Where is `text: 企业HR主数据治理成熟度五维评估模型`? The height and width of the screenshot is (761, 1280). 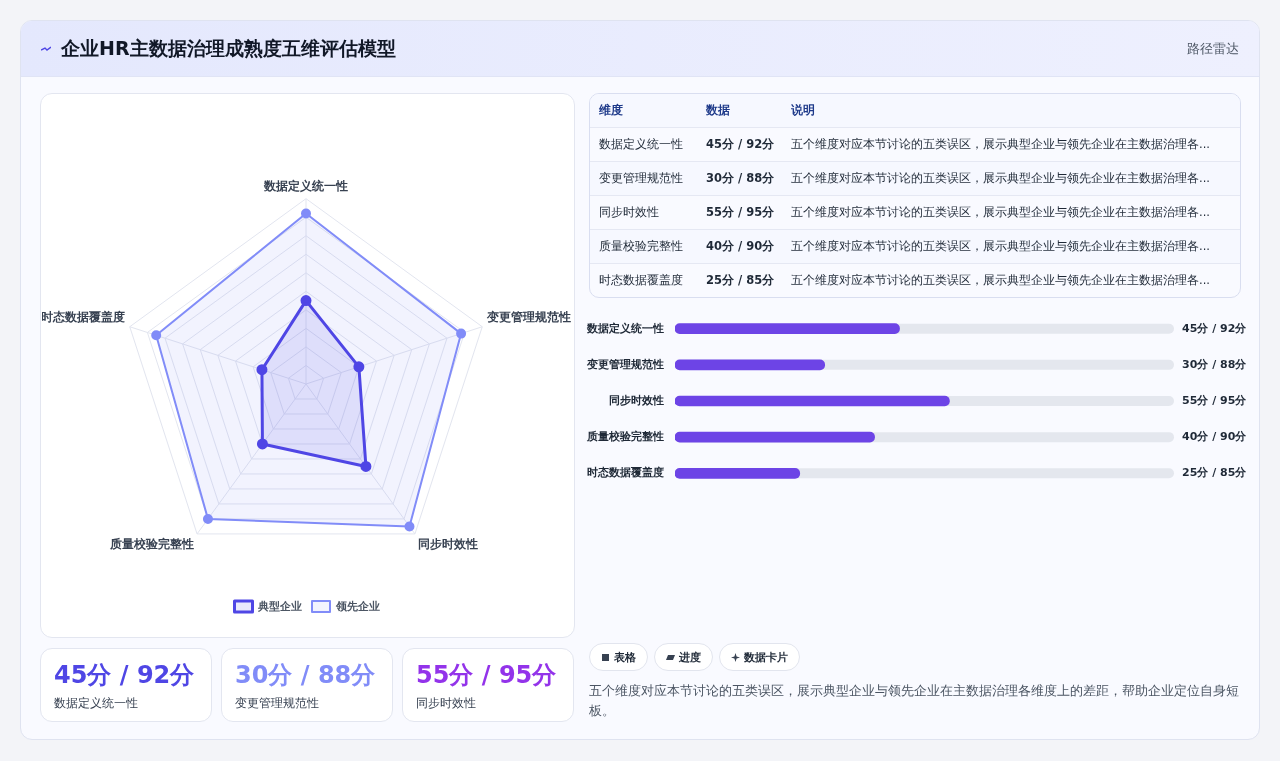
text: 企业HR主数据治理成熟度五维评估模型 is located at coordinates (229, 48).